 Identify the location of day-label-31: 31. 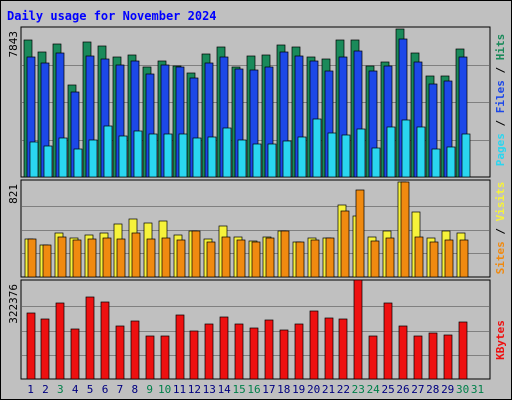
(477, 389).